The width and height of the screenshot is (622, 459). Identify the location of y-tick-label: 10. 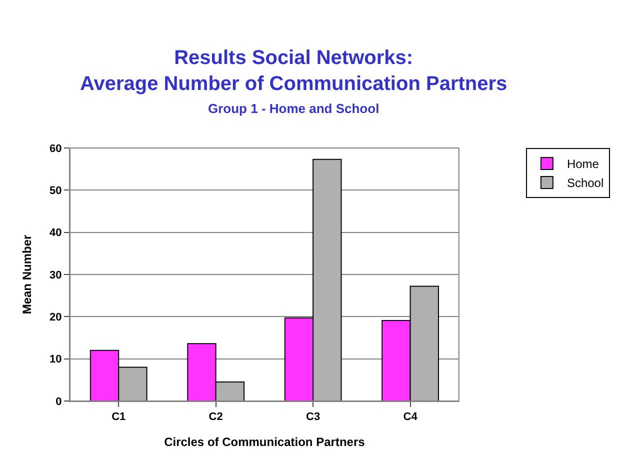
(56, 360).